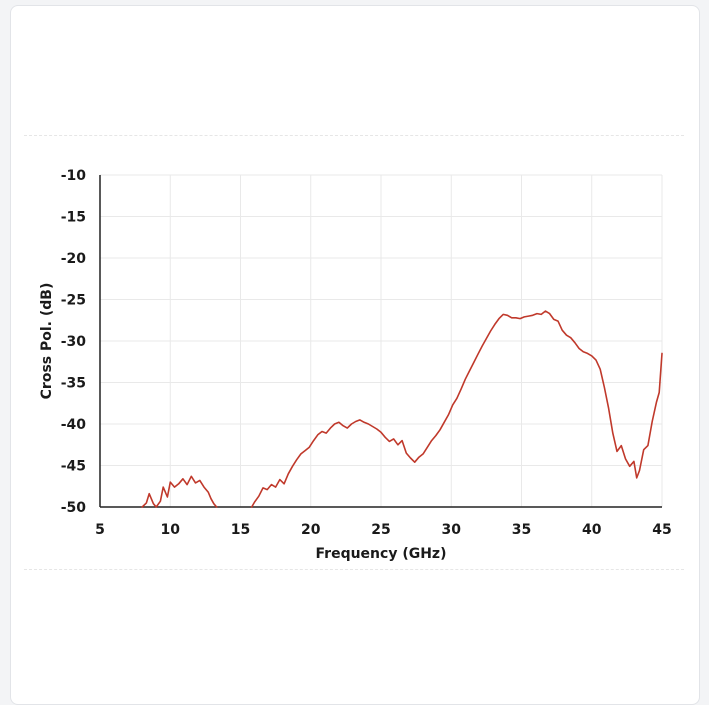 The height and width of the screenshot is (705, 709). I want to click on y-tick-label: -35, so click(73, 384).